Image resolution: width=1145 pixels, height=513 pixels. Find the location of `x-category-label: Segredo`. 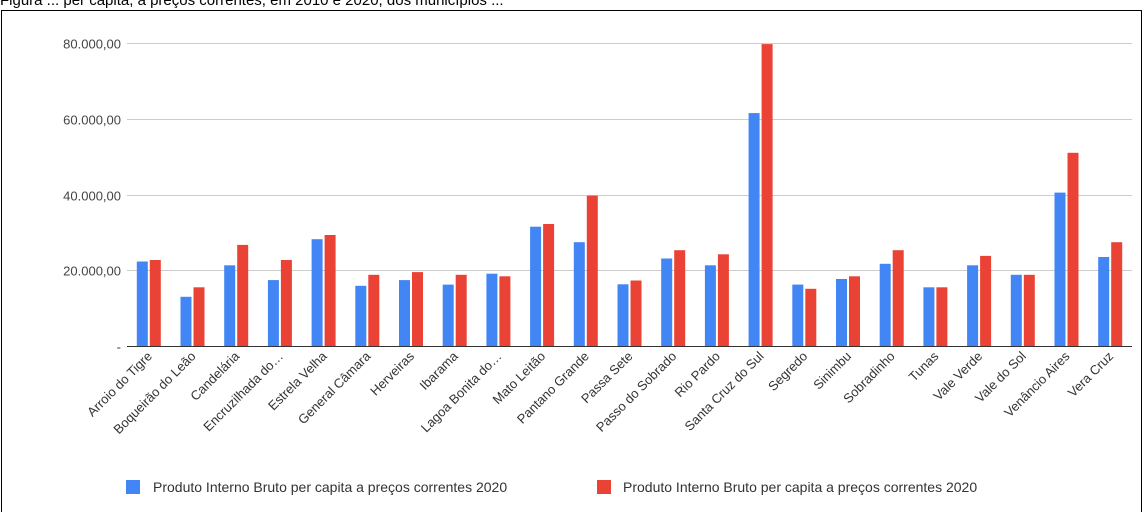

x-category-label: Segredo is located at coordinates (787, 371).